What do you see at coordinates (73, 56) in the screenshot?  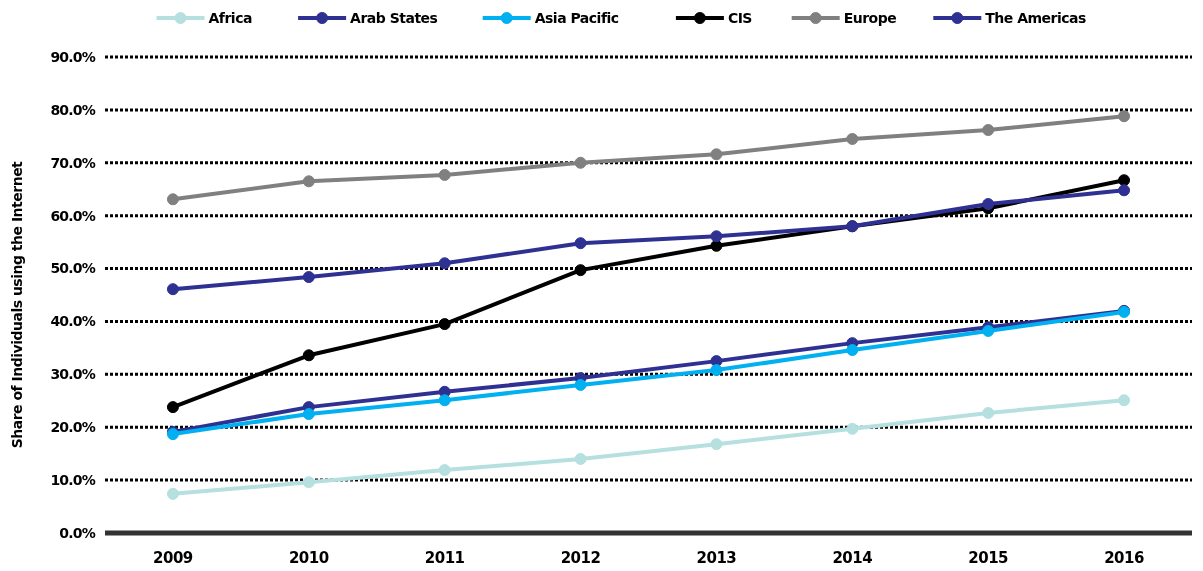 I see `y-tick-label: 90.0%` at bounding box center [73, 56].